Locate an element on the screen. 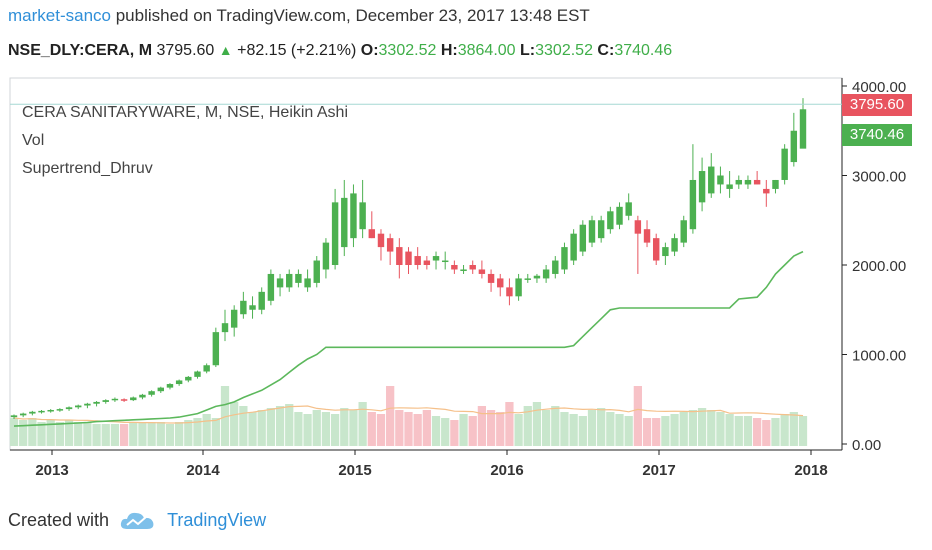 The height and width of the screenshot is (550, 932). author-link: market-sanco is located at coordinates (59, 15).